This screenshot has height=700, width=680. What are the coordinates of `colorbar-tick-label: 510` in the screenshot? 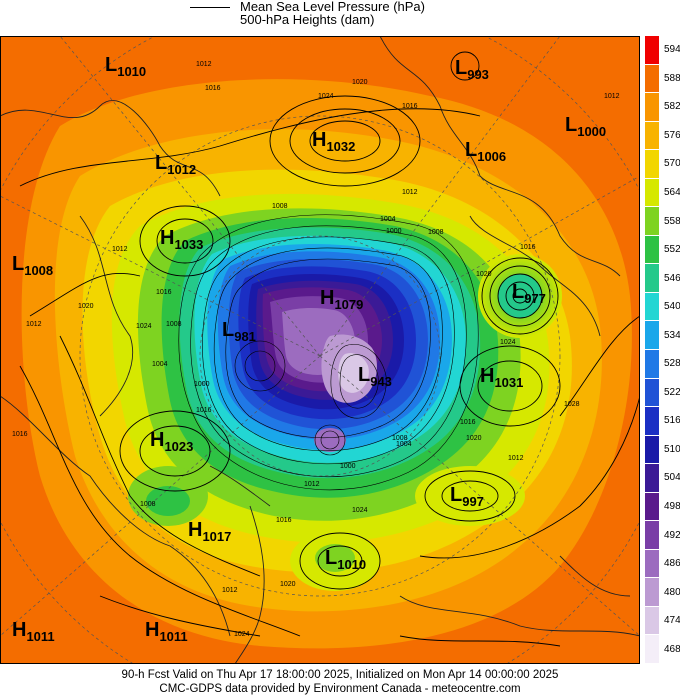 It's located at (672, 449).